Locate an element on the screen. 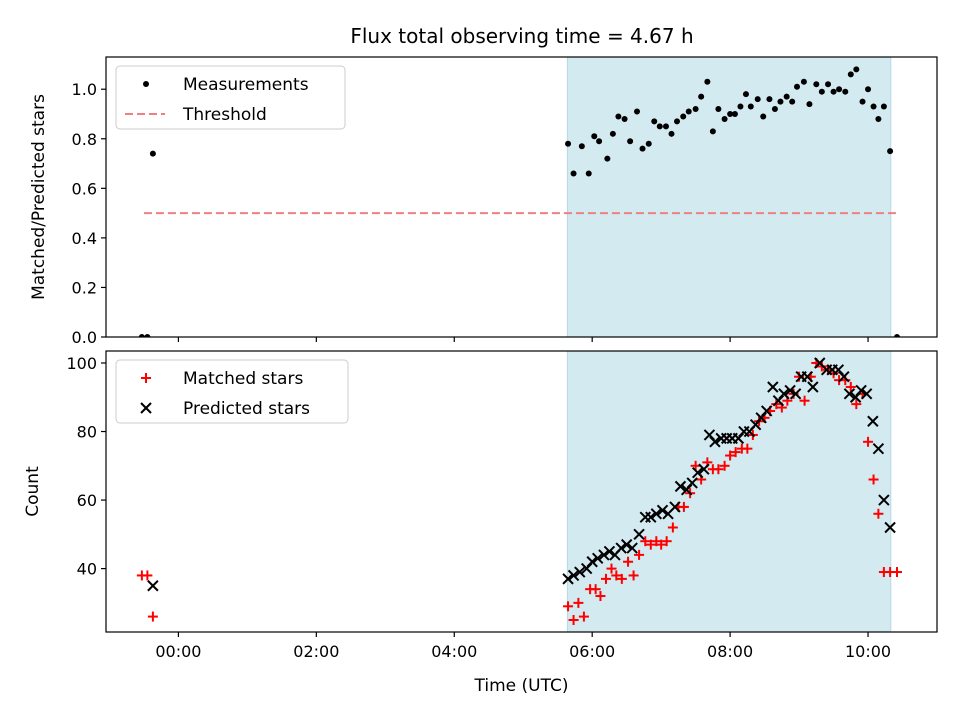 This screenshot has height=720, width=960. legend: Matched stars Predicted stars is located at coordinates (232, 391).